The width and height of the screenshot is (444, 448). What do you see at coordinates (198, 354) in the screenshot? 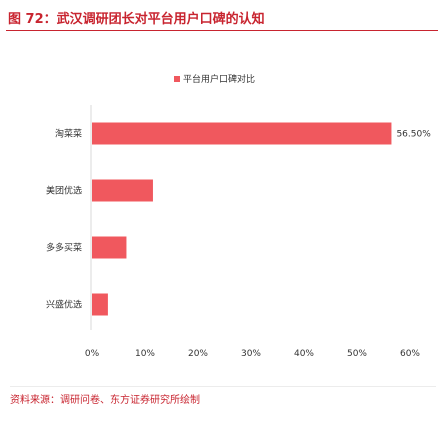
I see `x-tick-label: 20%` at bounding box center [198, 354].